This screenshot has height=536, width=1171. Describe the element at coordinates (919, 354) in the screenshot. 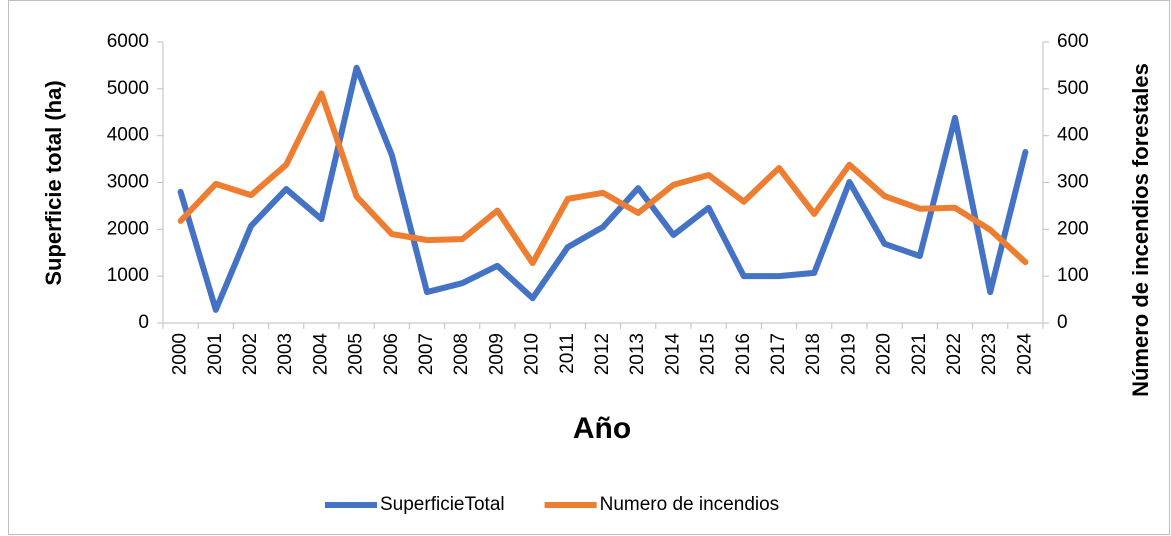

I see `x-tick-label: 2021` at that location.